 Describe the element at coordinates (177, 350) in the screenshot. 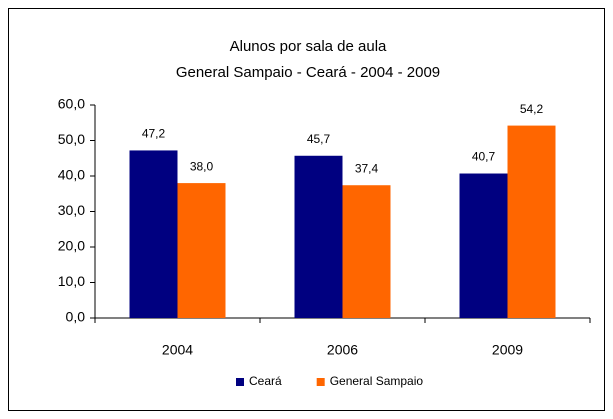

I see `x-tick-label: 2004` at that location.